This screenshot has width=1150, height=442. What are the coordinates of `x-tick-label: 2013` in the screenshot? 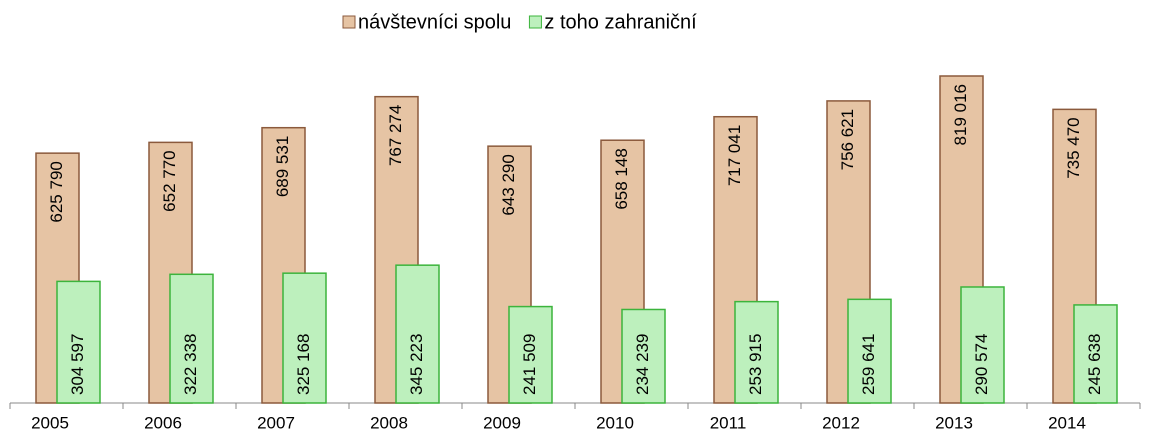 It's located at (954, 422).